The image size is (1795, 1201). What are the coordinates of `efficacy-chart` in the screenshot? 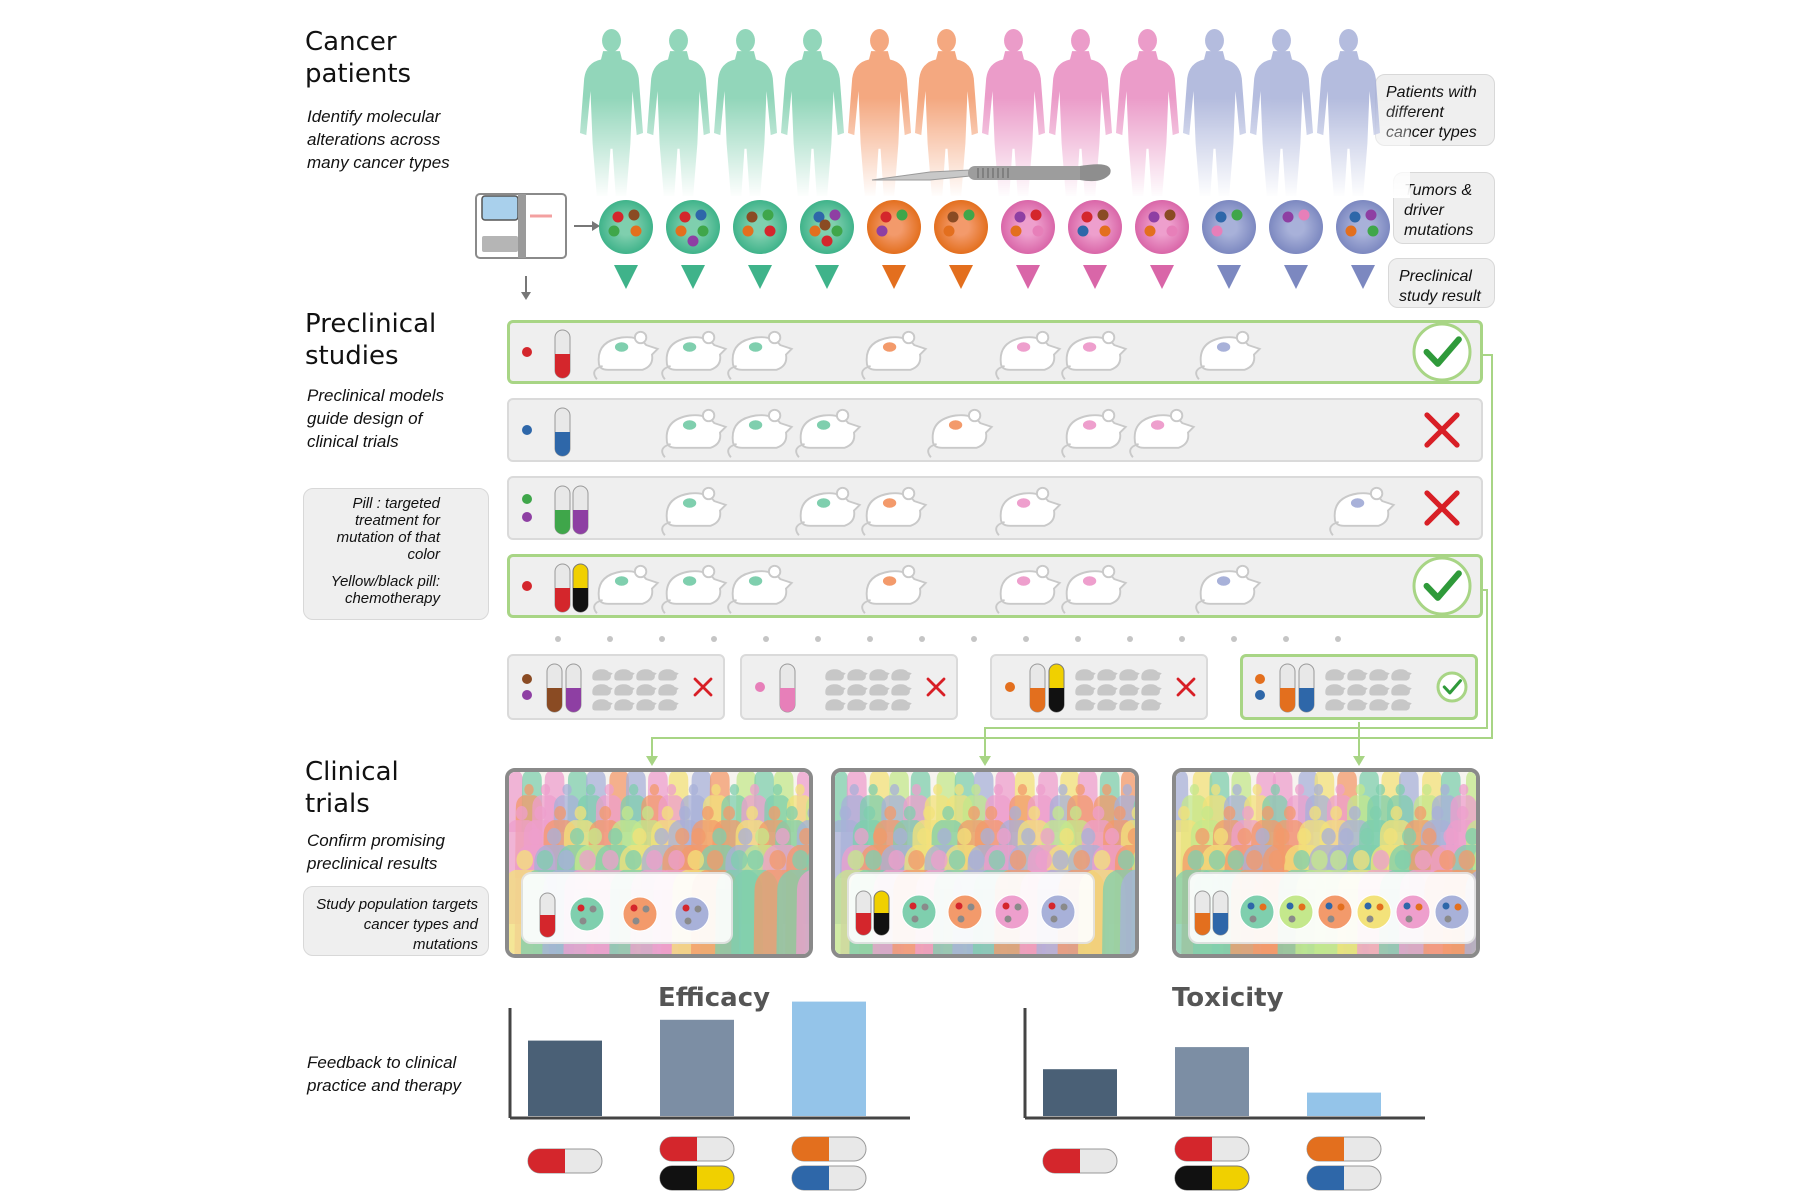 It's located at (709, 1096).